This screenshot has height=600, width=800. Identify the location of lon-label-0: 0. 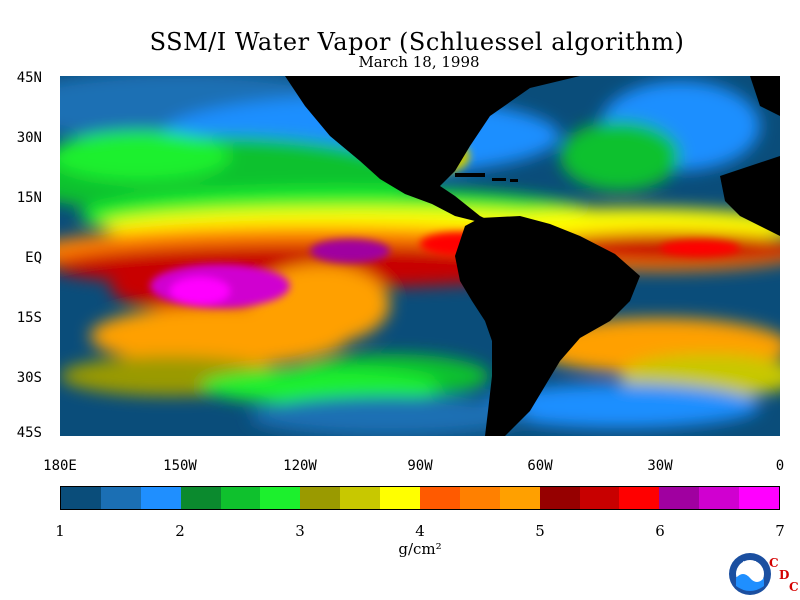
(780, 466).